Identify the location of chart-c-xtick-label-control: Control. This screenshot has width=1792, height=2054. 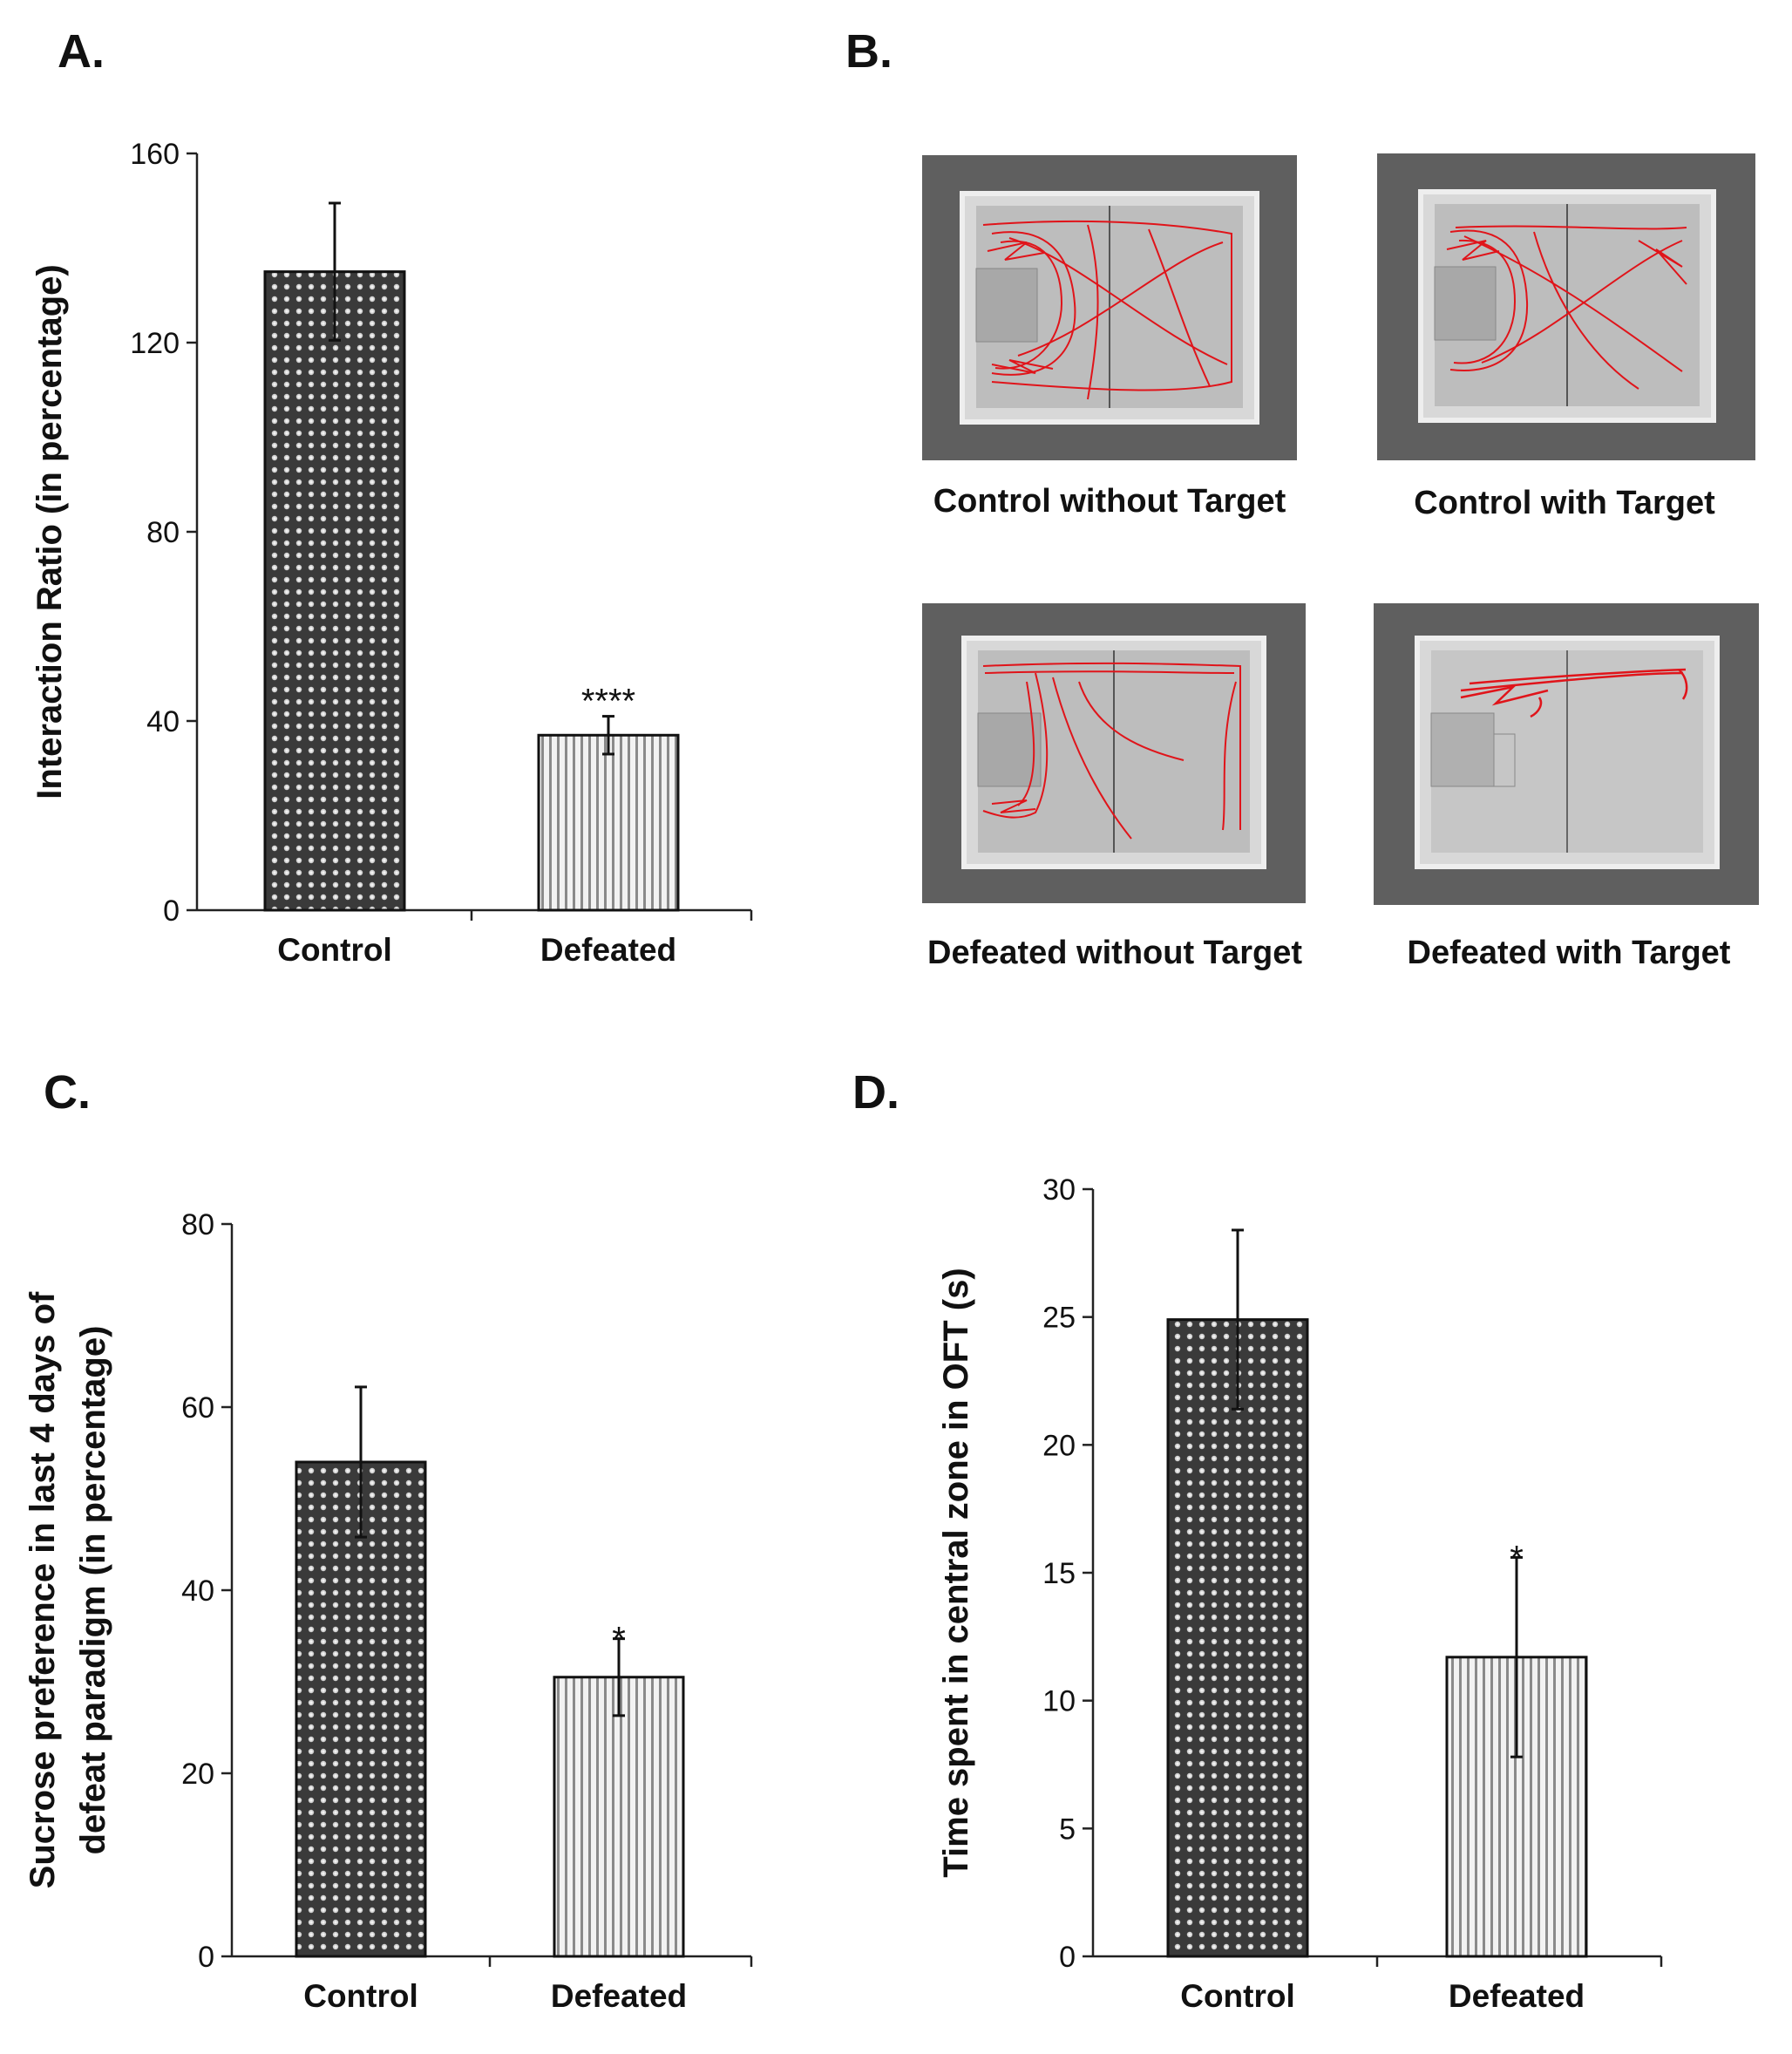
(360, 1996).